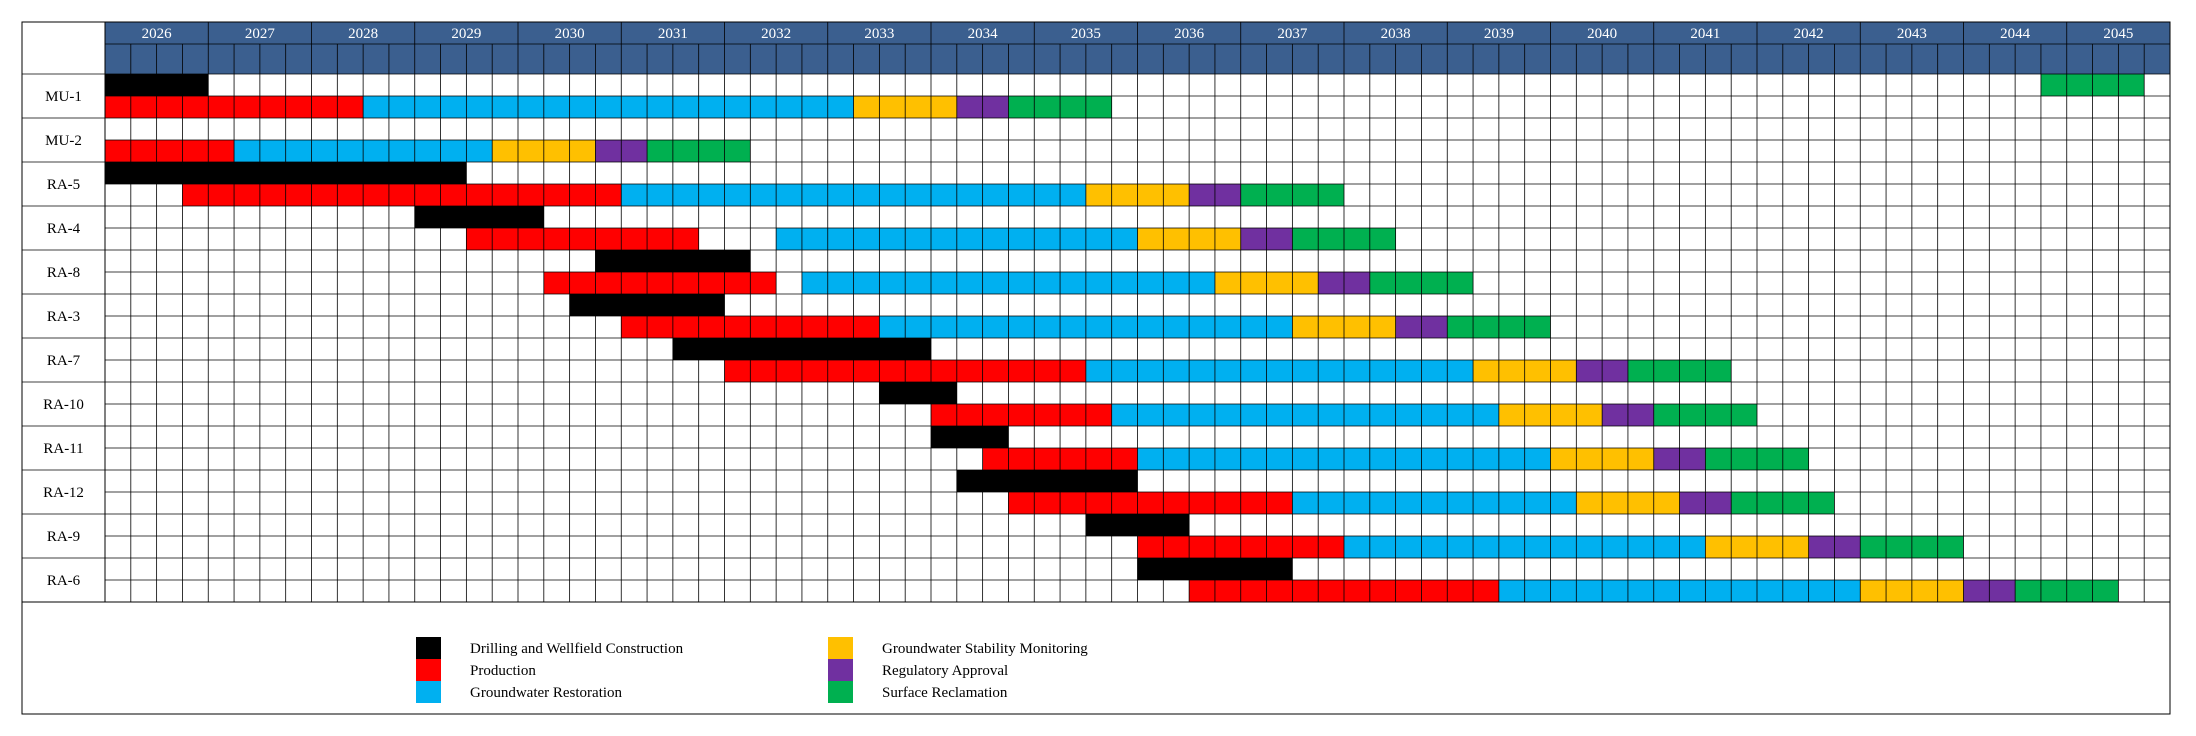 The image size is (2196, 736). Describe the element at coordinates (546, 693) in the screenshot. I see `restoration-legend-label: Groundwater Restoration` at that location.